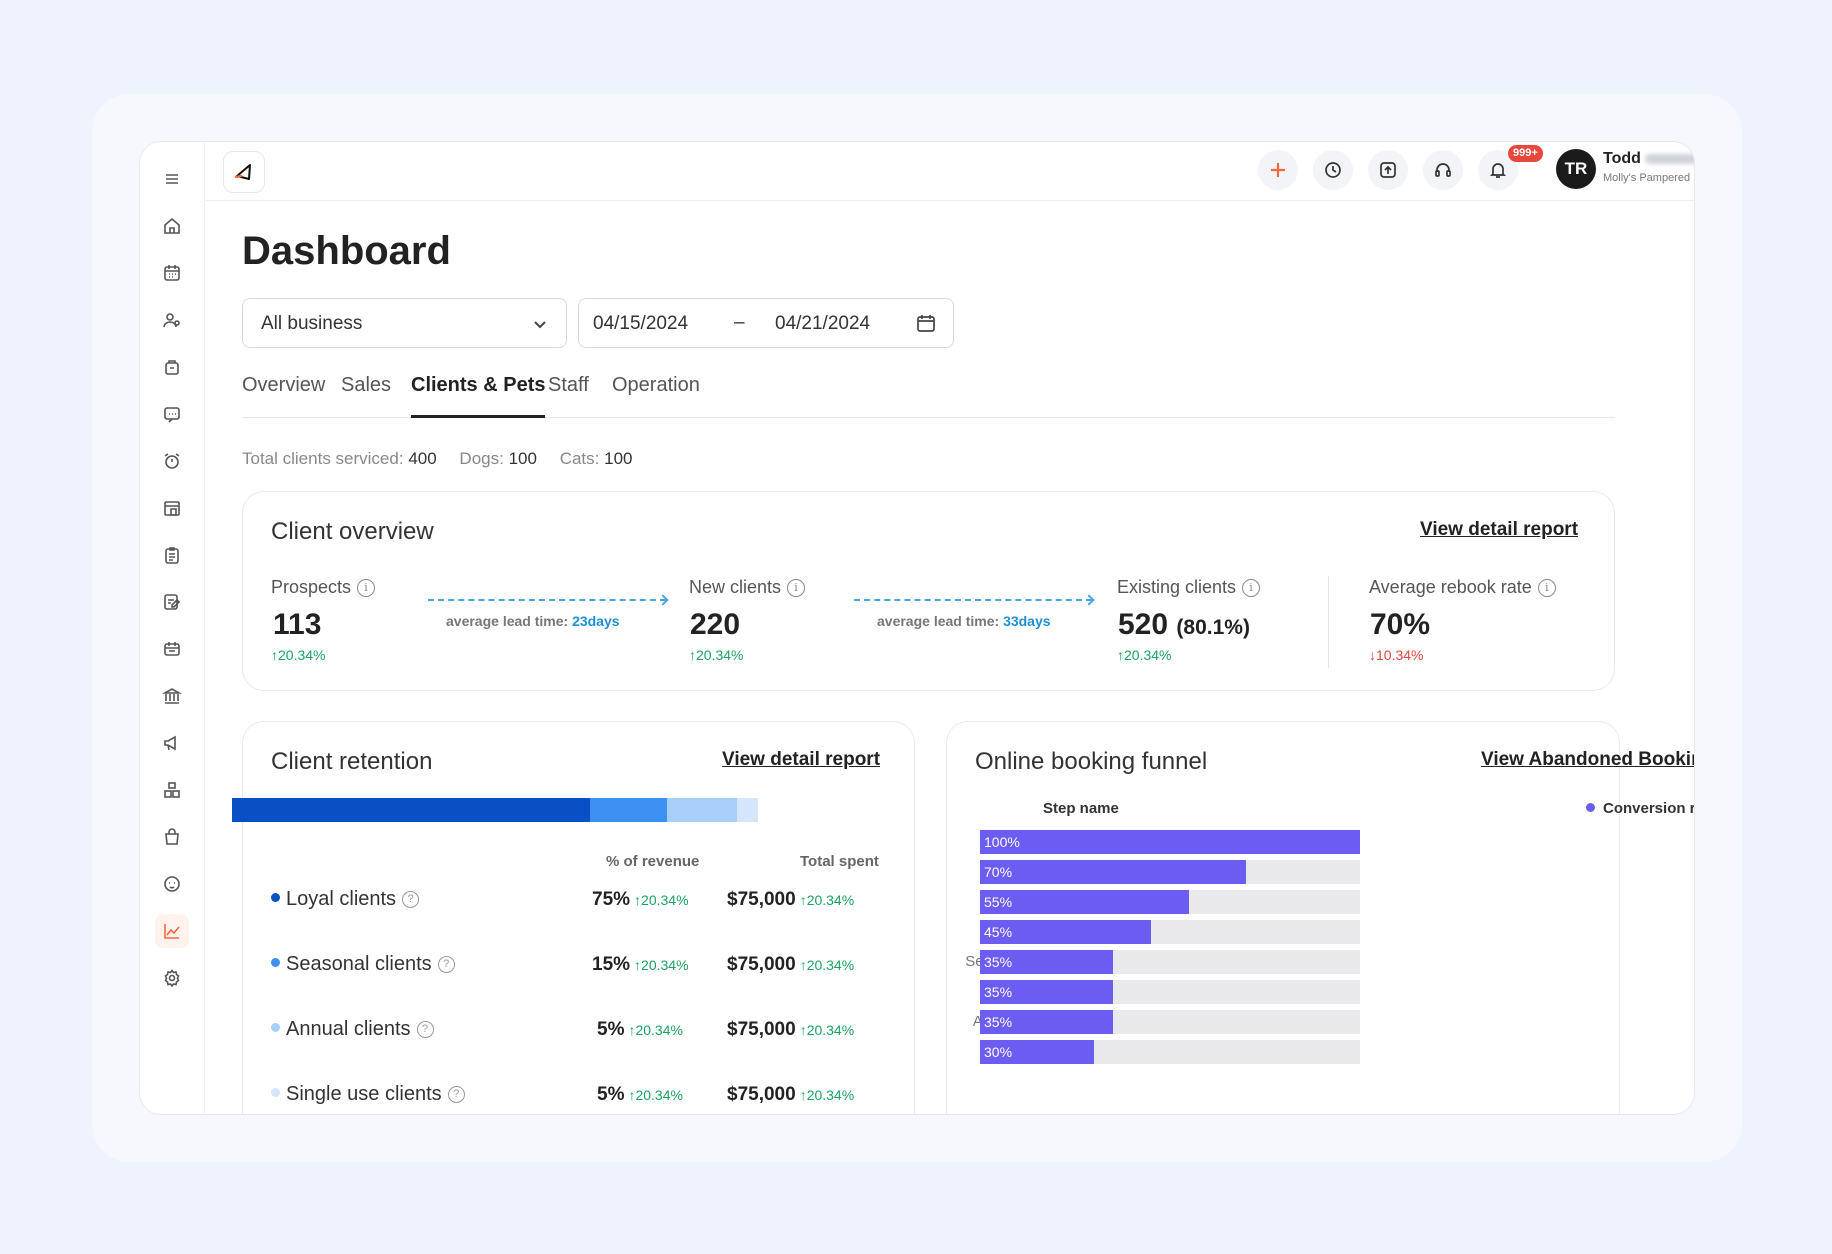  I want to click on column-spent-header: Total spent, so click(839, 861).